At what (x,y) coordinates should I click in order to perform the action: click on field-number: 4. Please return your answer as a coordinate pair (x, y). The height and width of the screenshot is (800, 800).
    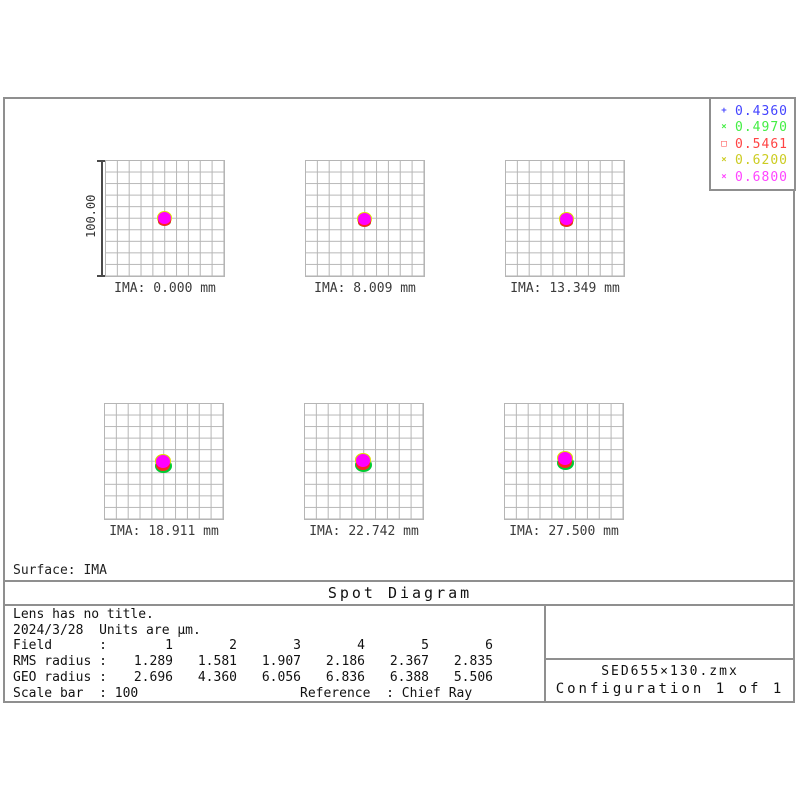
    Looking at the image, I should click on (361, 646).